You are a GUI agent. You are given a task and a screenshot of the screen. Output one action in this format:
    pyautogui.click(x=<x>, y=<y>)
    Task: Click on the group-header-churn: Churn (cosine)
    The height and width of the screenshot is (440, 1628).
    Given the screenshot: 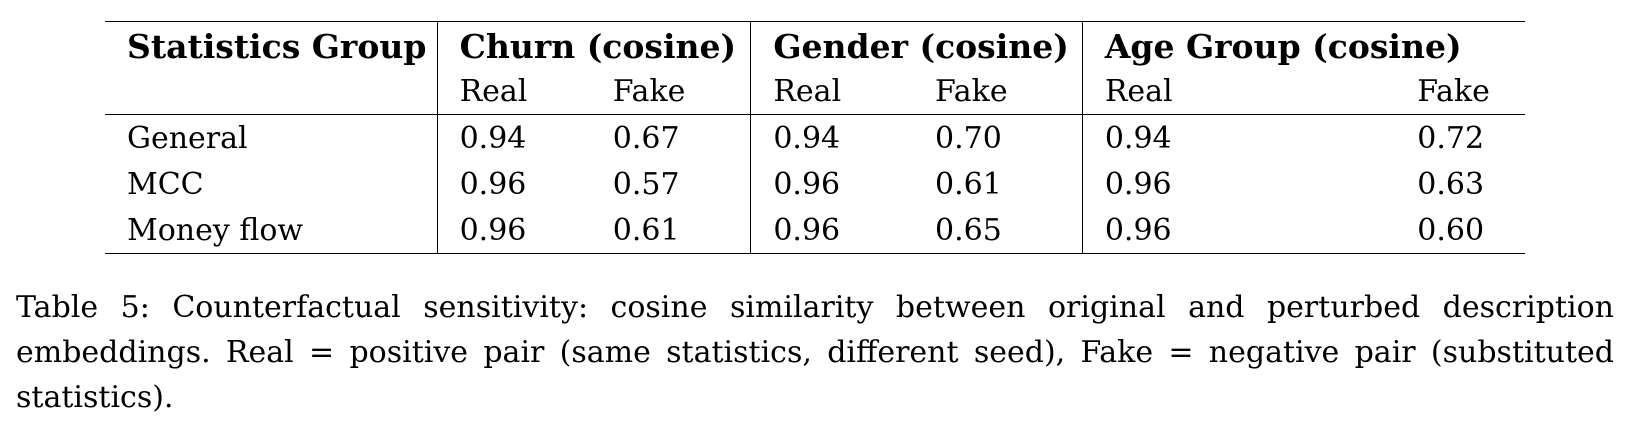 What is the action you would take?
    pyautogui.click(x=593, y=44)
    